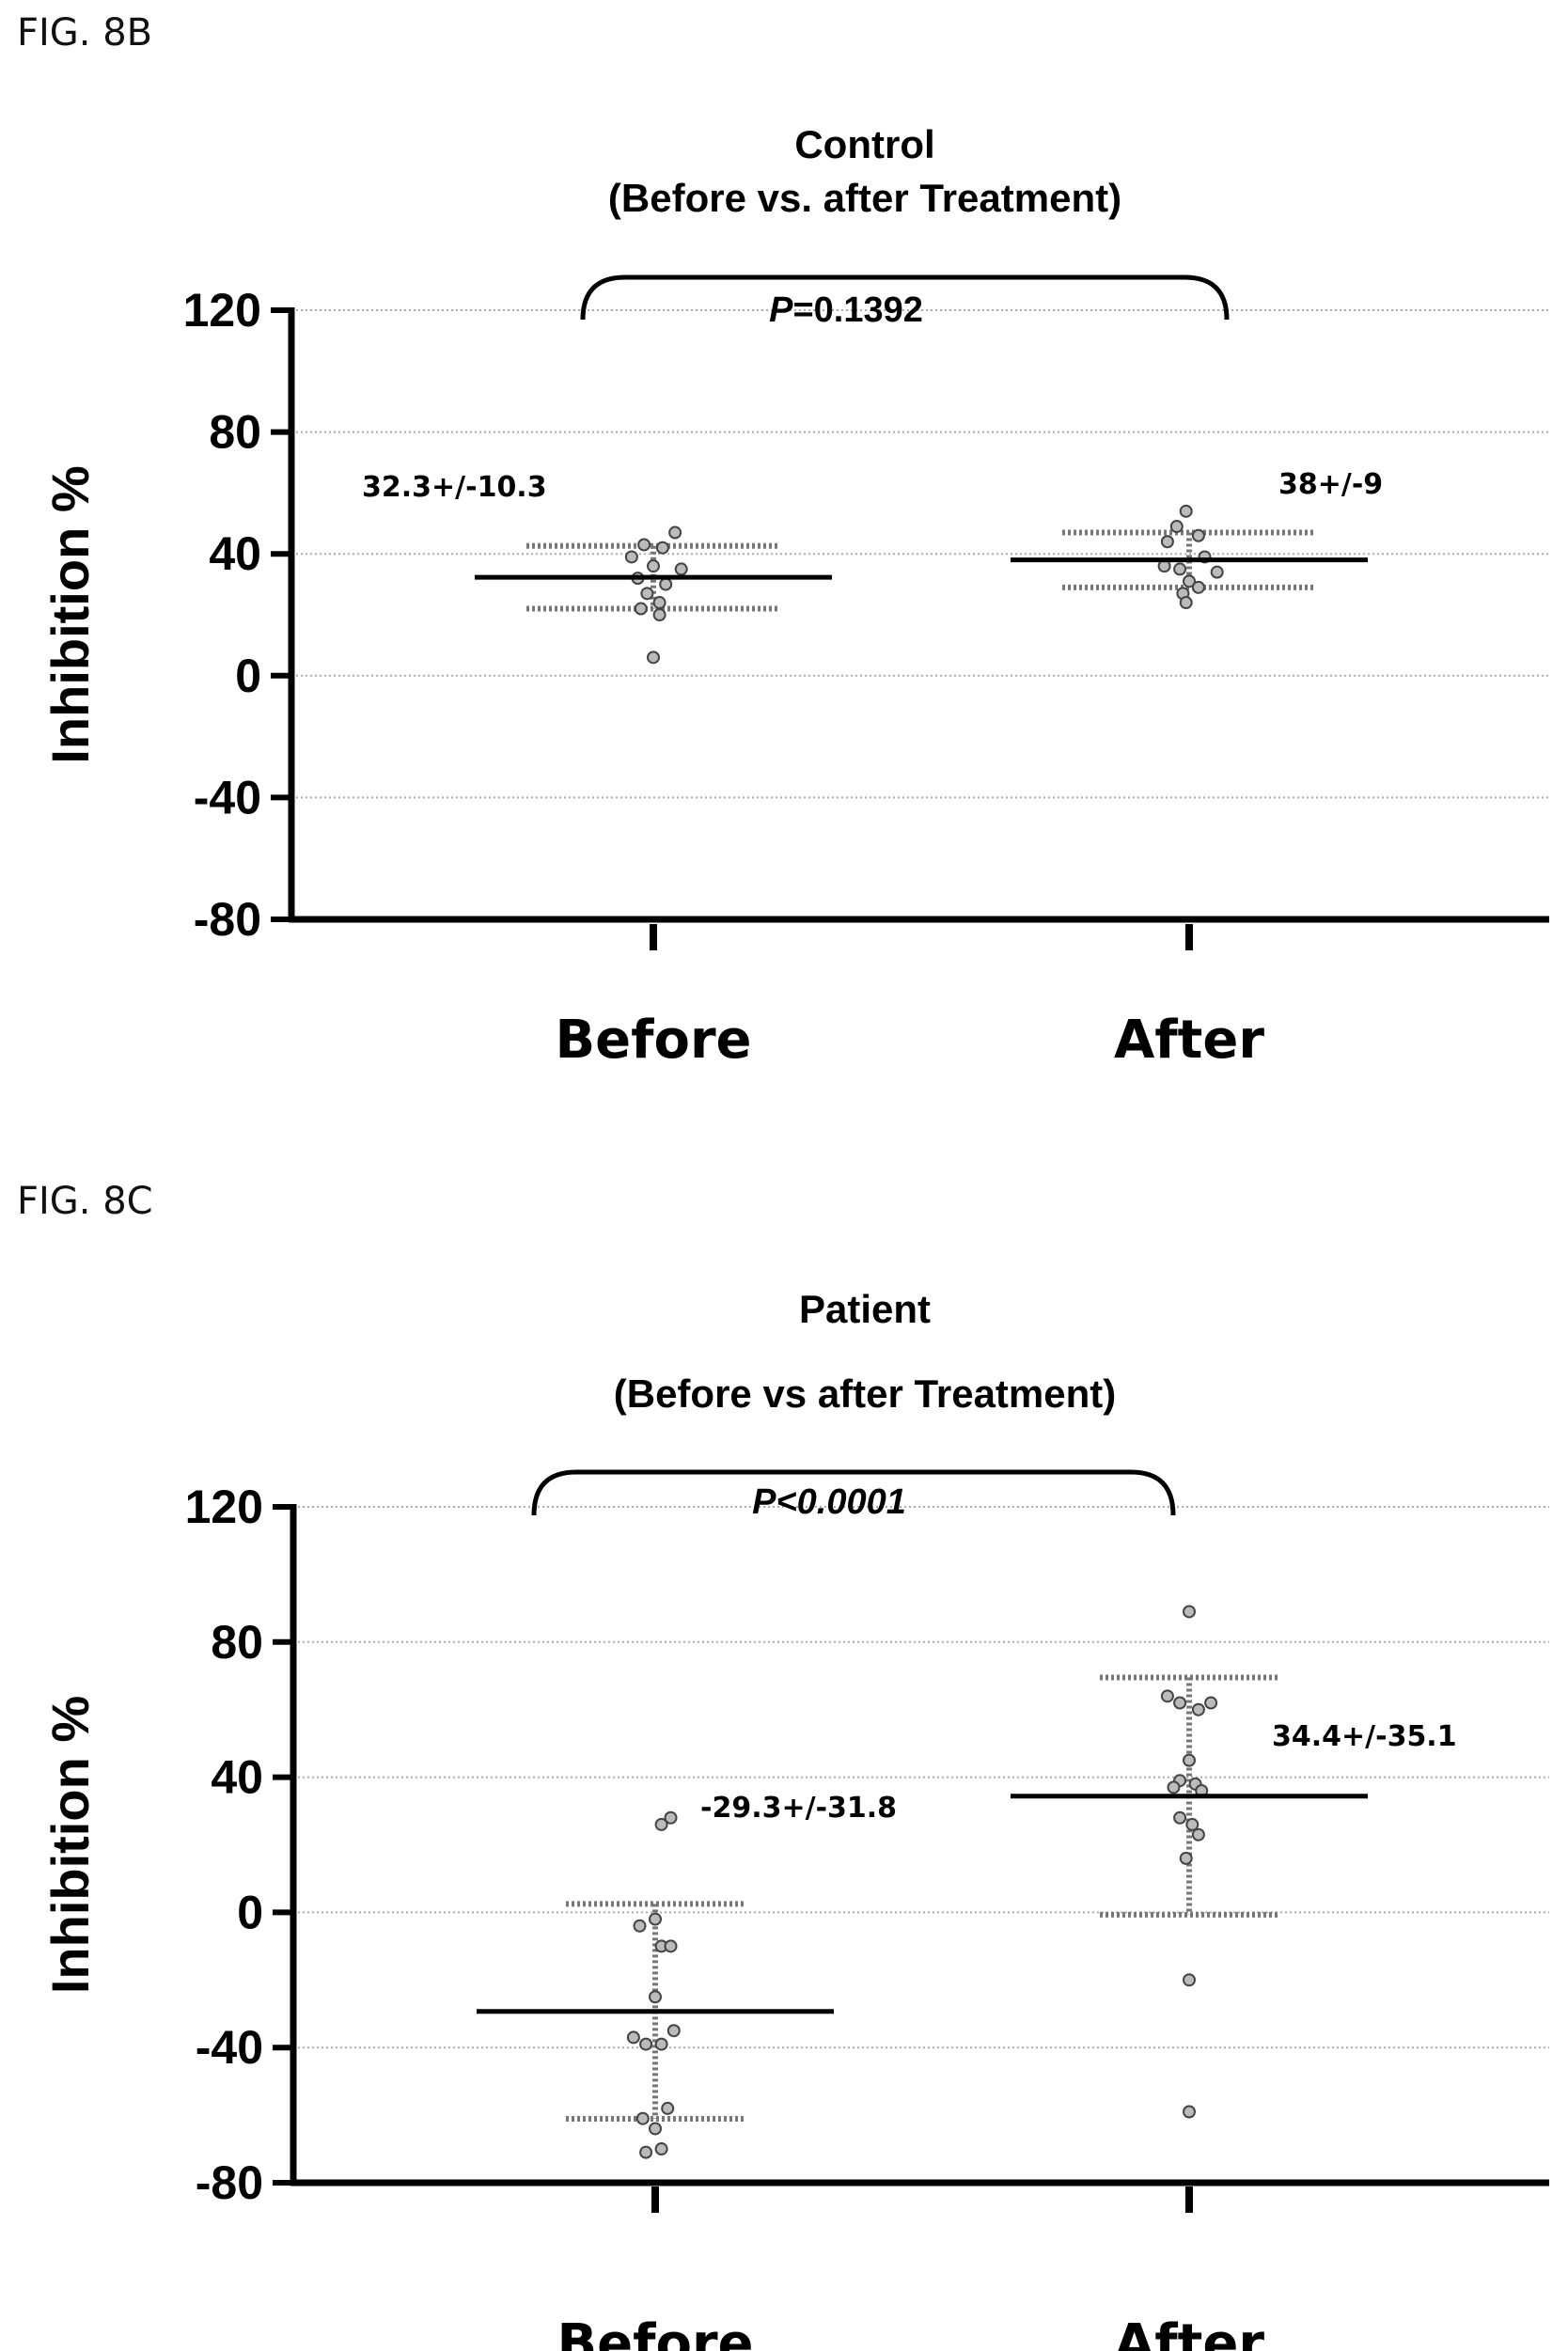  What do you see at coordinates (865, 1309) in the screenshot?
I see `chart-title: Patient` at bounding box center [865, 1309].